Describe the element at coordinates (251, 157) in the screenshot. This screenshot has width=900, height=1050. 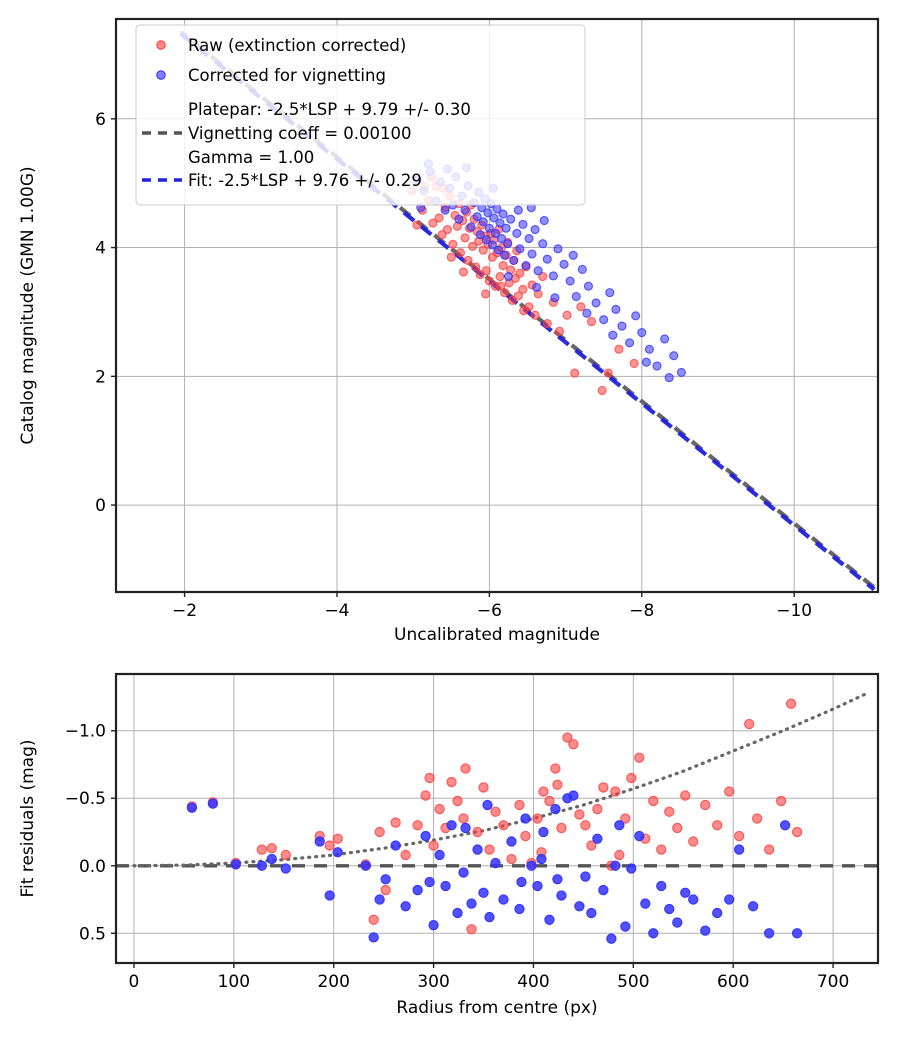
I see `legend-label-platepar-line: Gamma = 1.00` at that location.